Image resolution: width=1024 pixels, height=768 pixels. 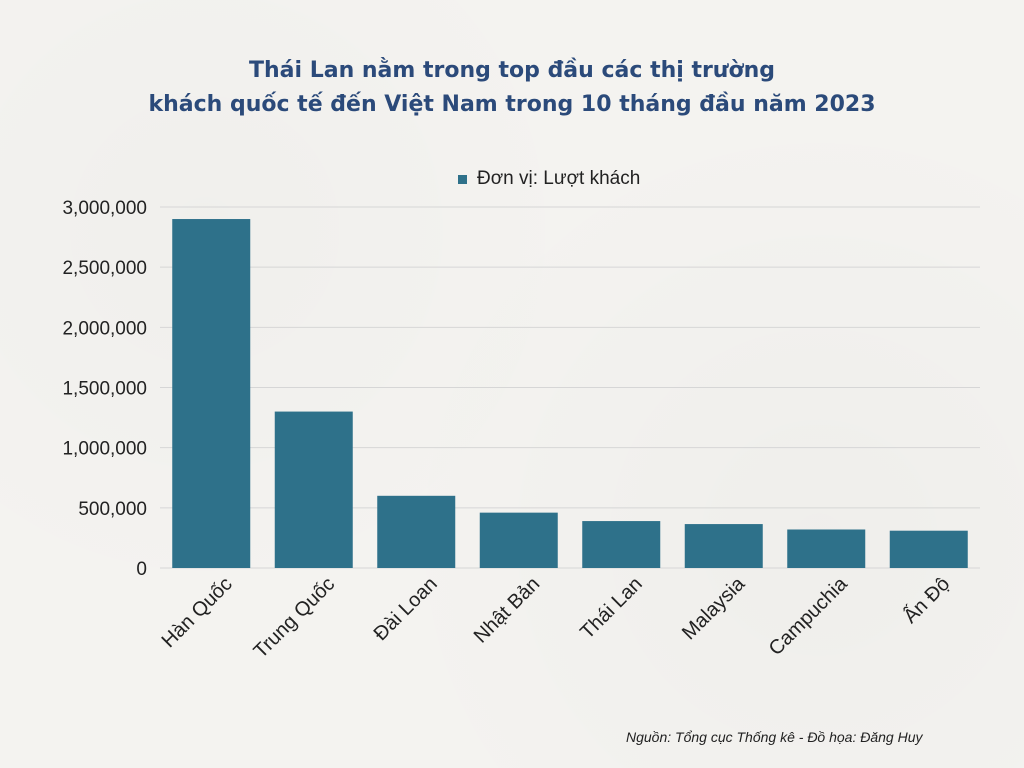 I want to click on y-tick-label: 2,500,000, so click(x=104, y=268).